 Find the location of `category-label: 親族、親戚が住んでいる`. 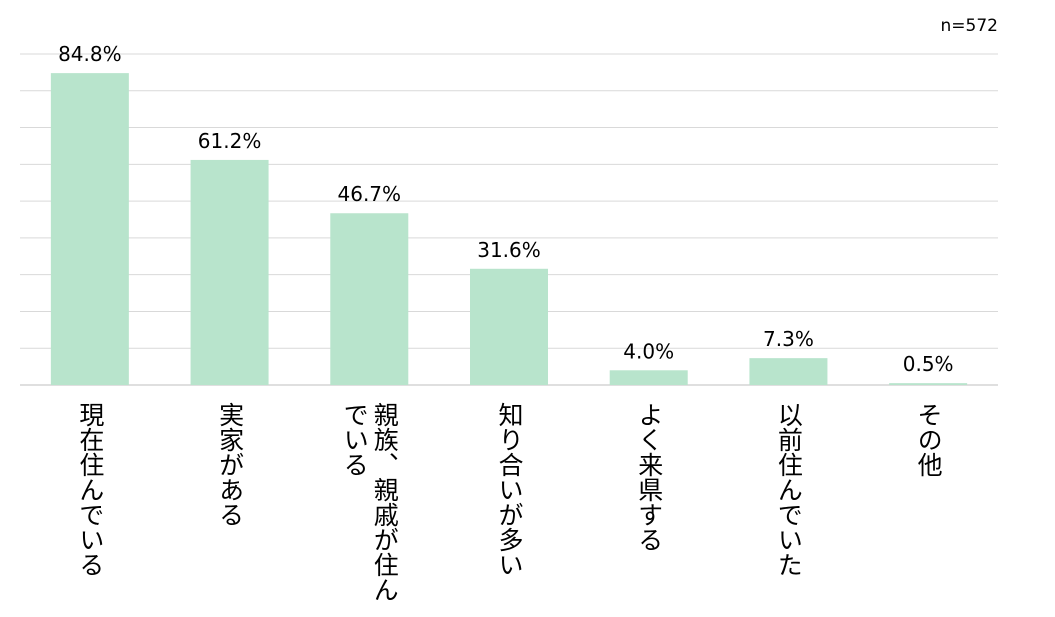

category-label: 親族、親戚が住んでいる is located at coordinates (370, 502).